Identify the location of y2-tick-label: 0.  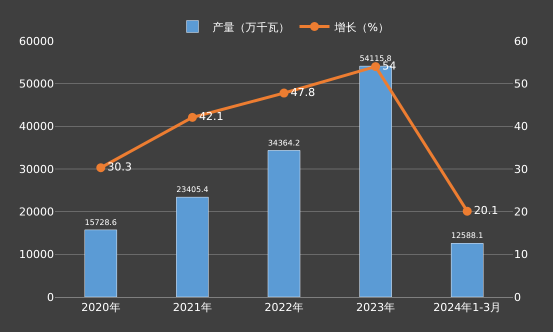
(517, 297).